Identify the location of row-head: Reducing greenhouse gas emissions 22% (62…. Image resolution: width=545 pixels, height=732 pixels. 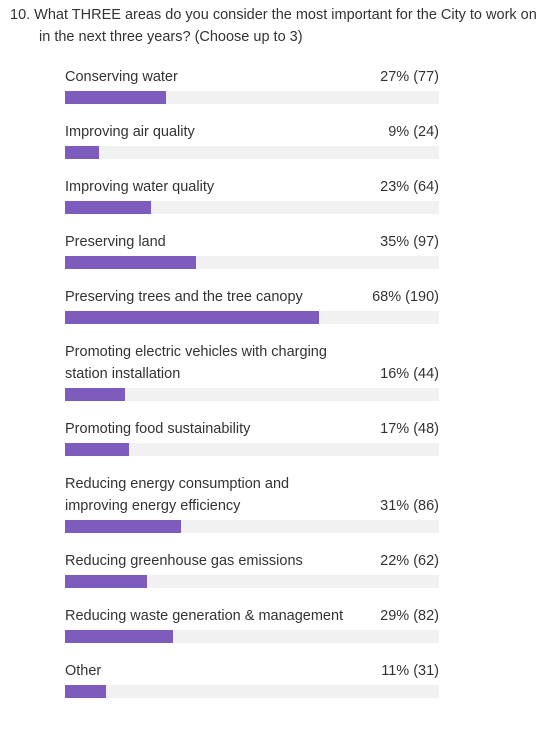
(252, 561).